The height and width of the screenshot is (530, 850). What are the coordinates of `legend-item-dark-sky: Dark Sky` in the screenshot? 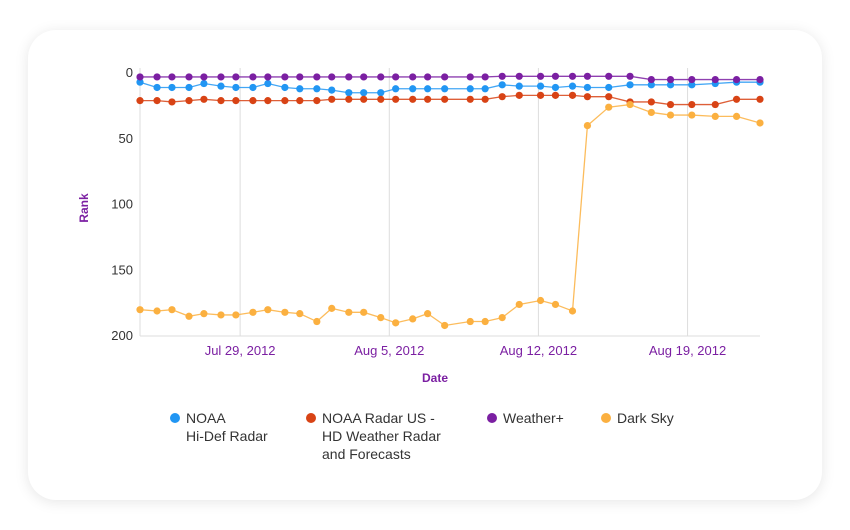 It's located at (637, 418).